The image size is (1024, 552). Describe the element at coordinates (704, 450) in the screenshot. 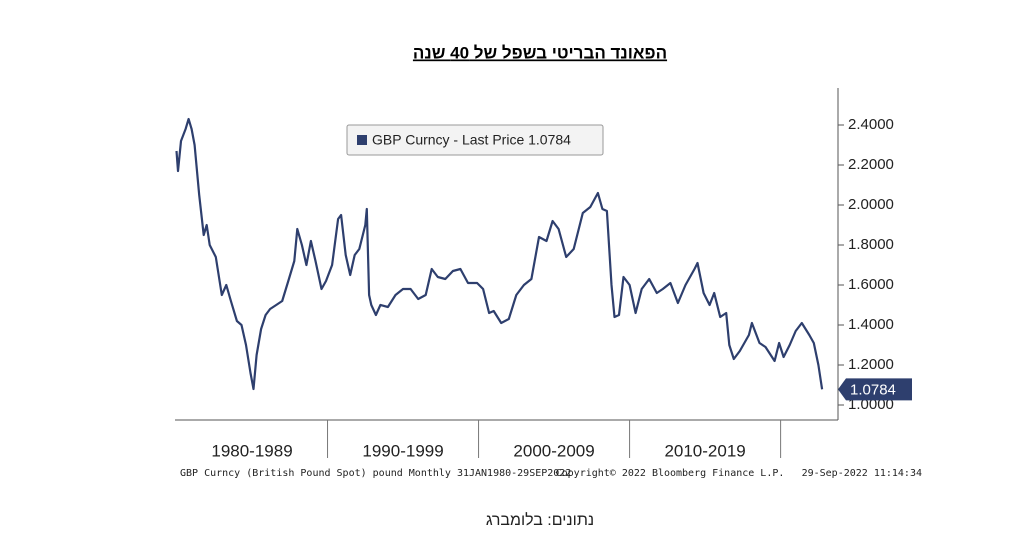

I see `x-group-label: 2010-2019` at that location.